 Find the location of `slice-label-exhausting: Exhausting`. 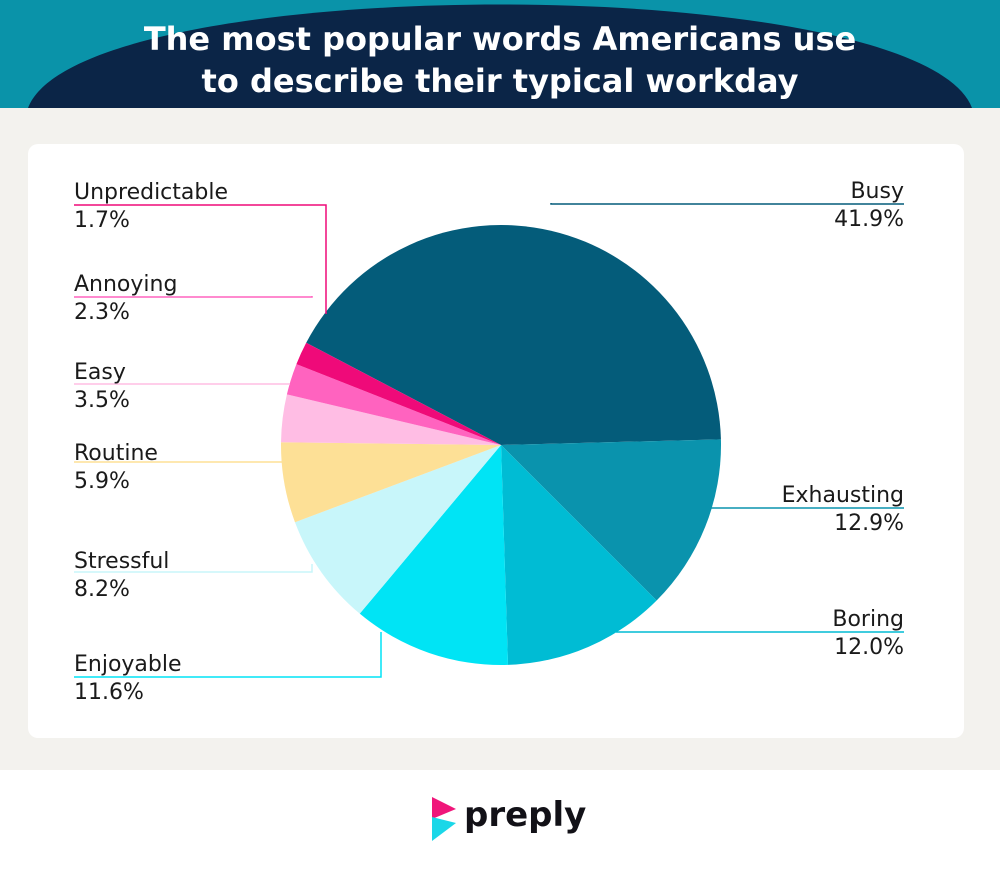

slice-label-exhausting: Exhausting is located at coordinates (843, 495).